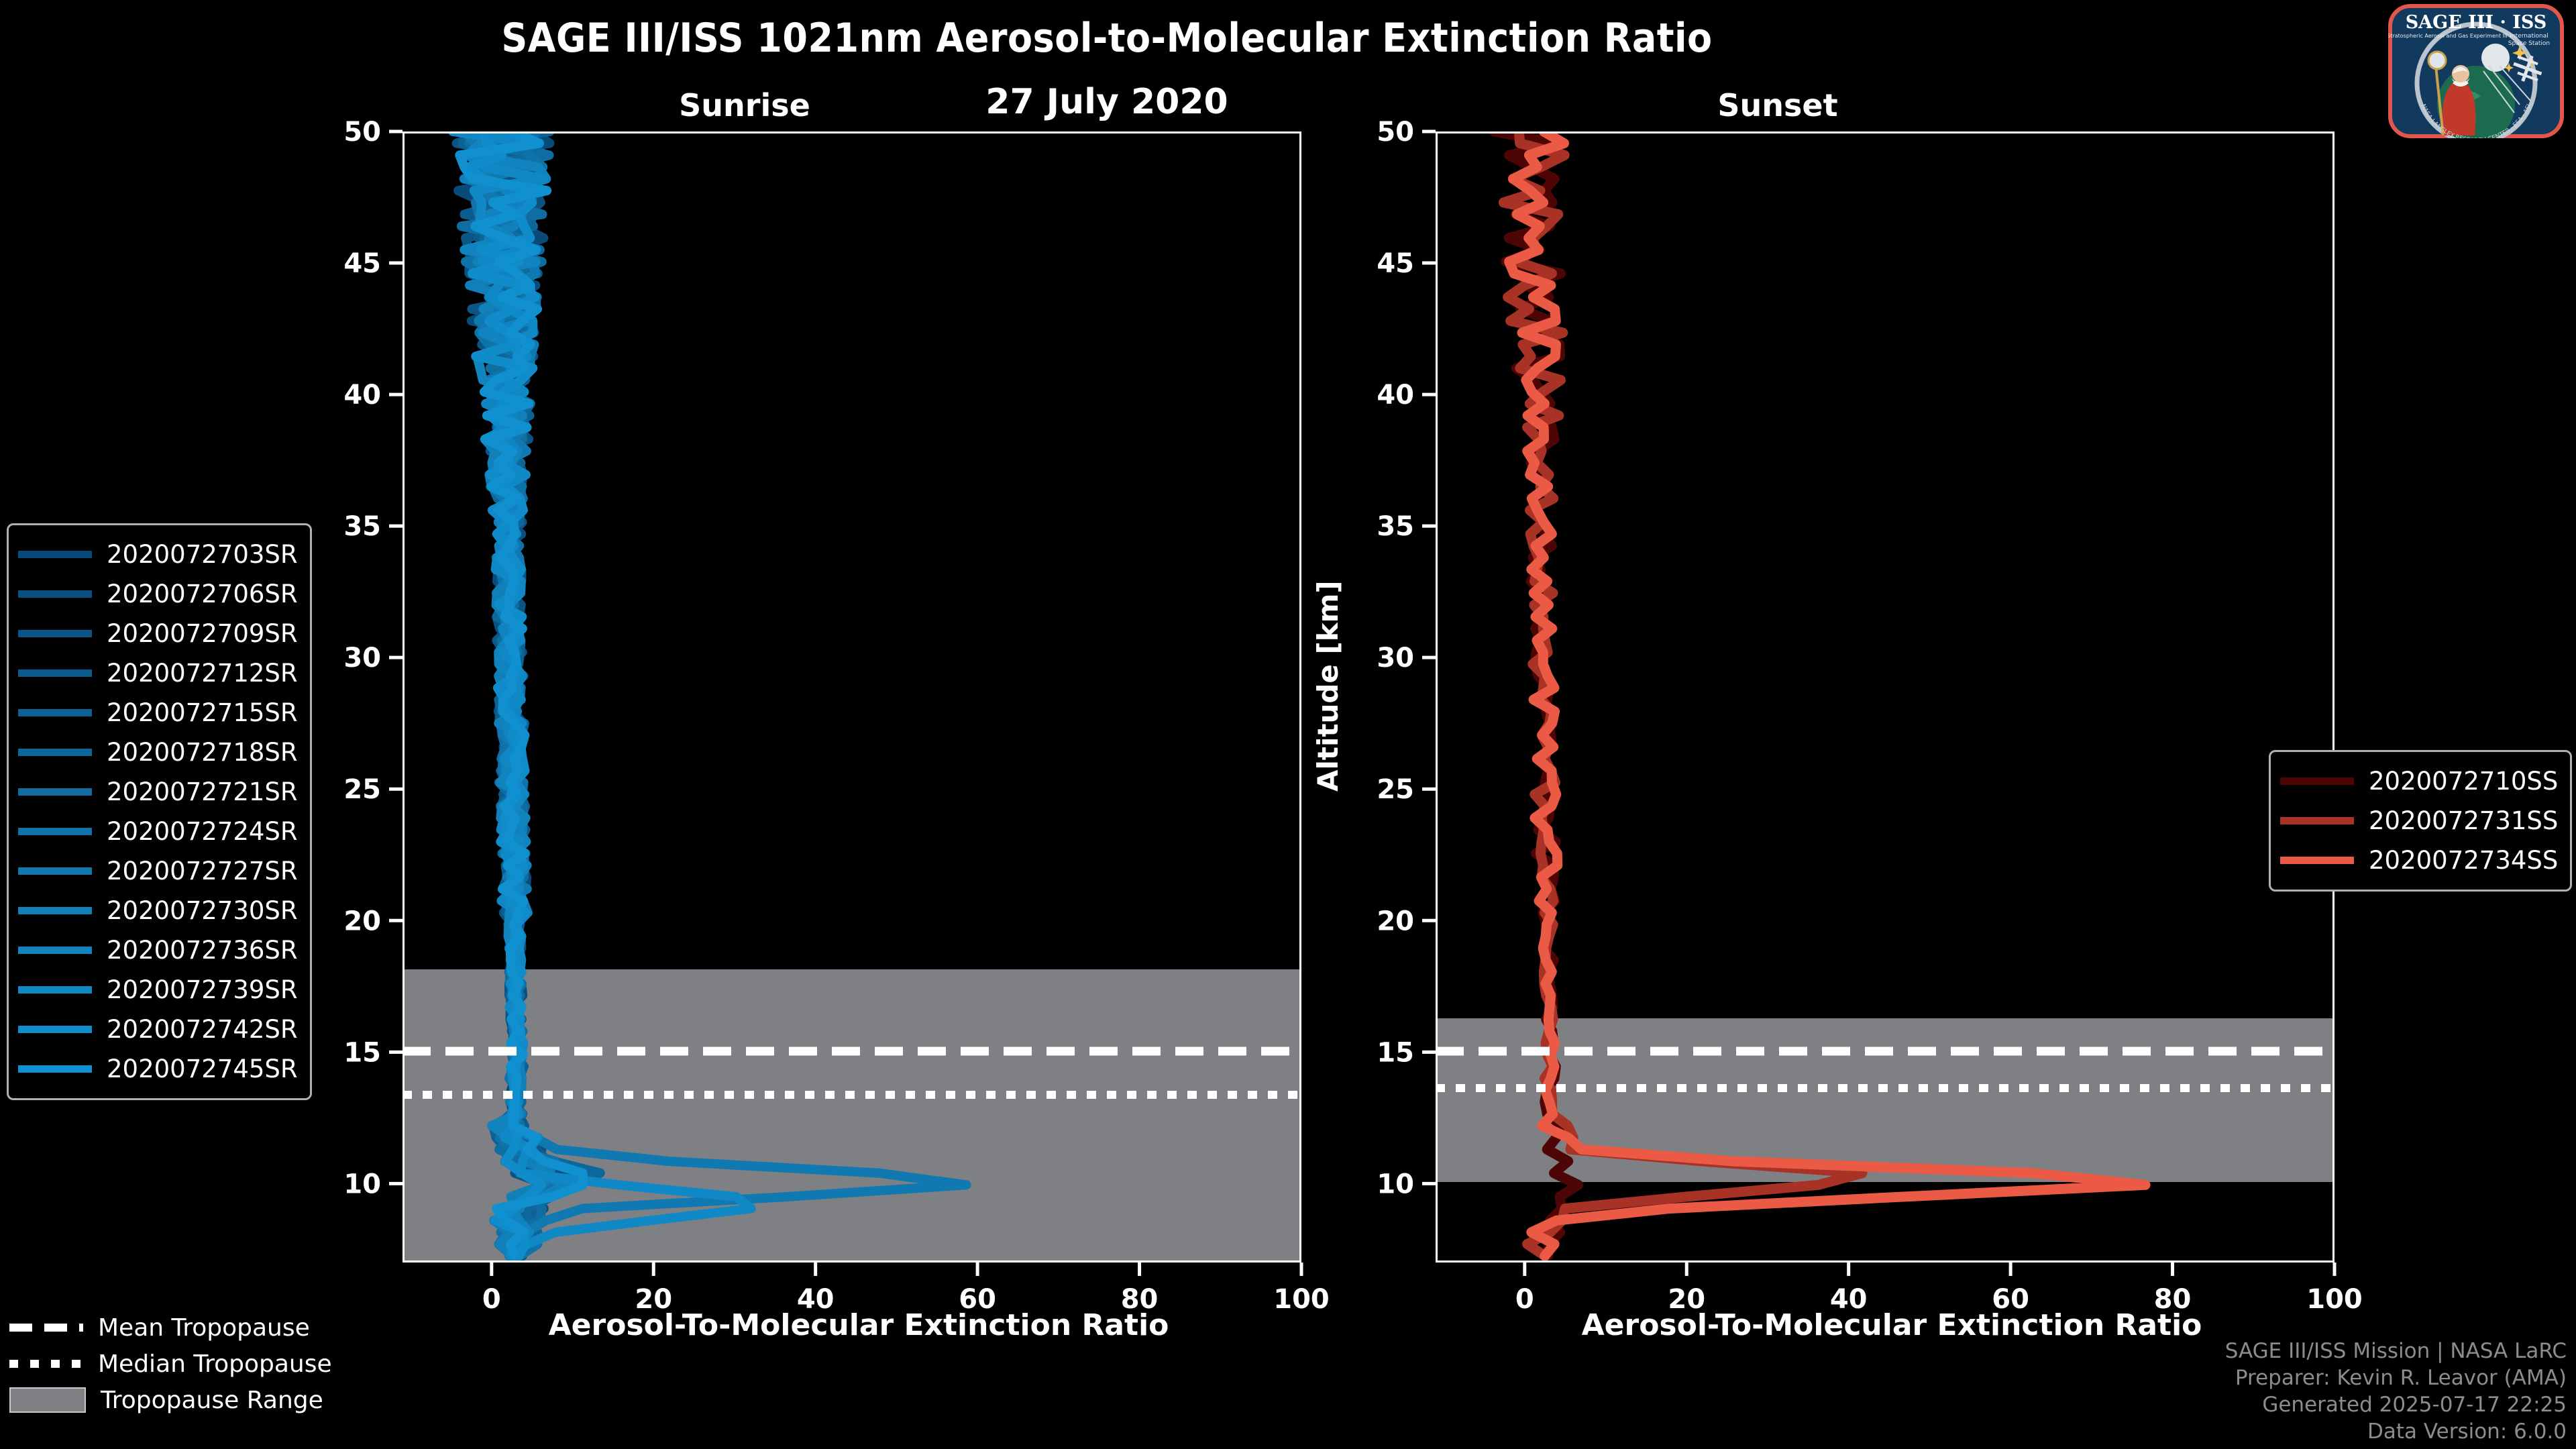 Image resolution: width=2576 pixels, height=1449 pixels. Describe the element at coordinates (491, 1299) in the screenshot. I see `x-tick-label: 0` at that location.